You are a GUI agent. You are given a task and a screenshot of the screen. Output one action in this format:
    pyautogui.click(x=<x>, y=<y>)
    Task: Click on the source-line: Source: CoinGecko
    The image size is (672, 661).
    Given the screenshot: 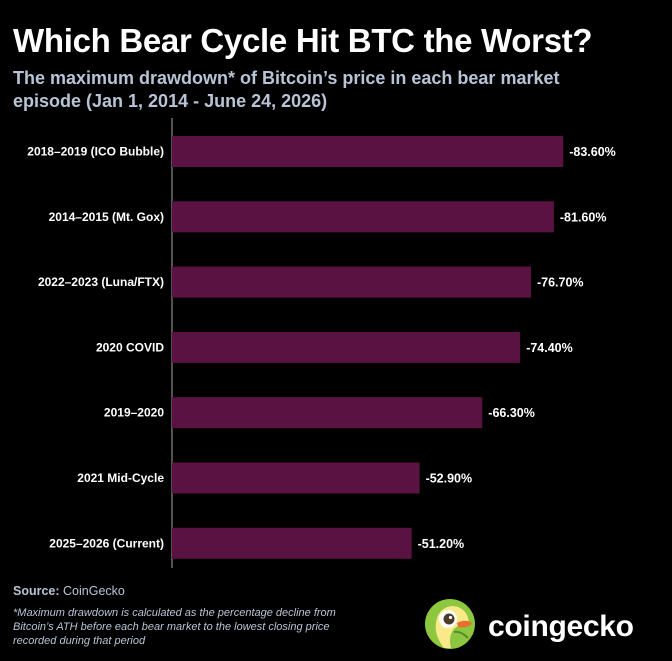 What is the action you would take?
    pyautogui.click(x=69, y=591)
    